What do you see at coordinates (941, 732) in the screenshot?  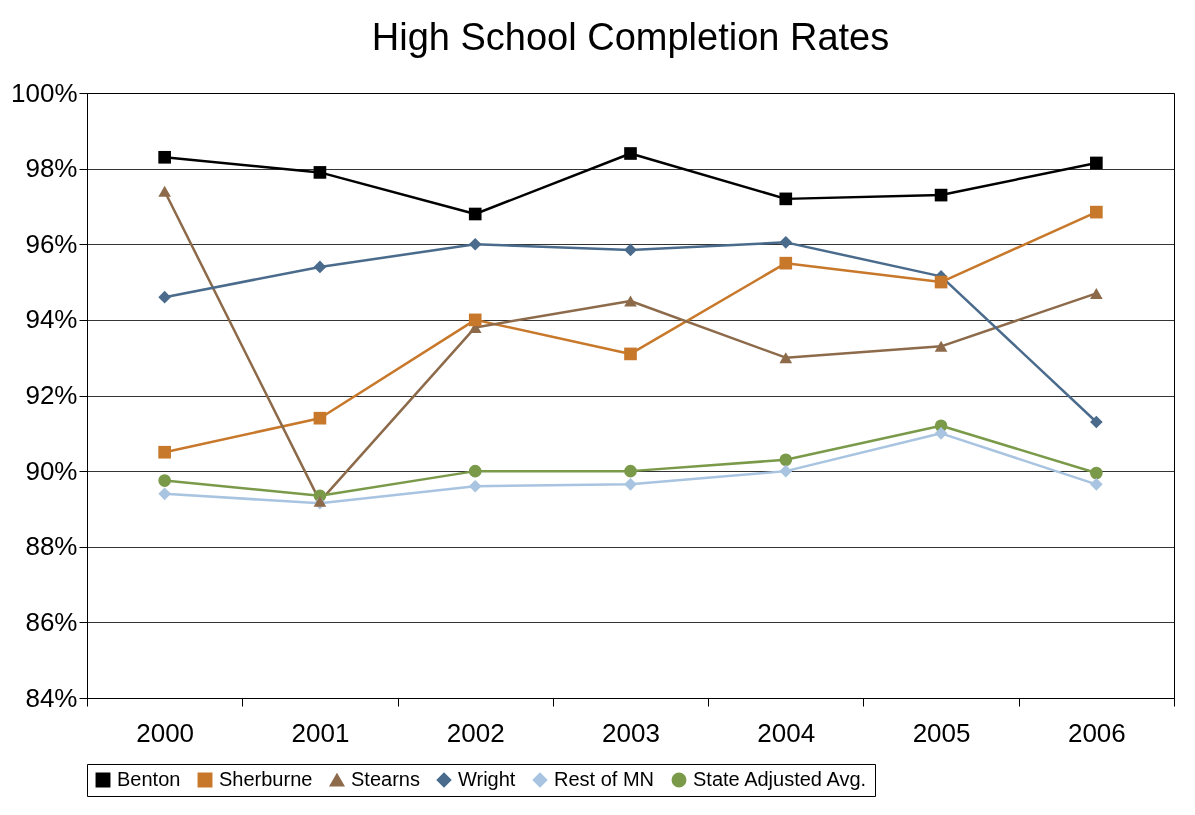 I see `x-tick-label: 2005` at bounding box center [941, 732].